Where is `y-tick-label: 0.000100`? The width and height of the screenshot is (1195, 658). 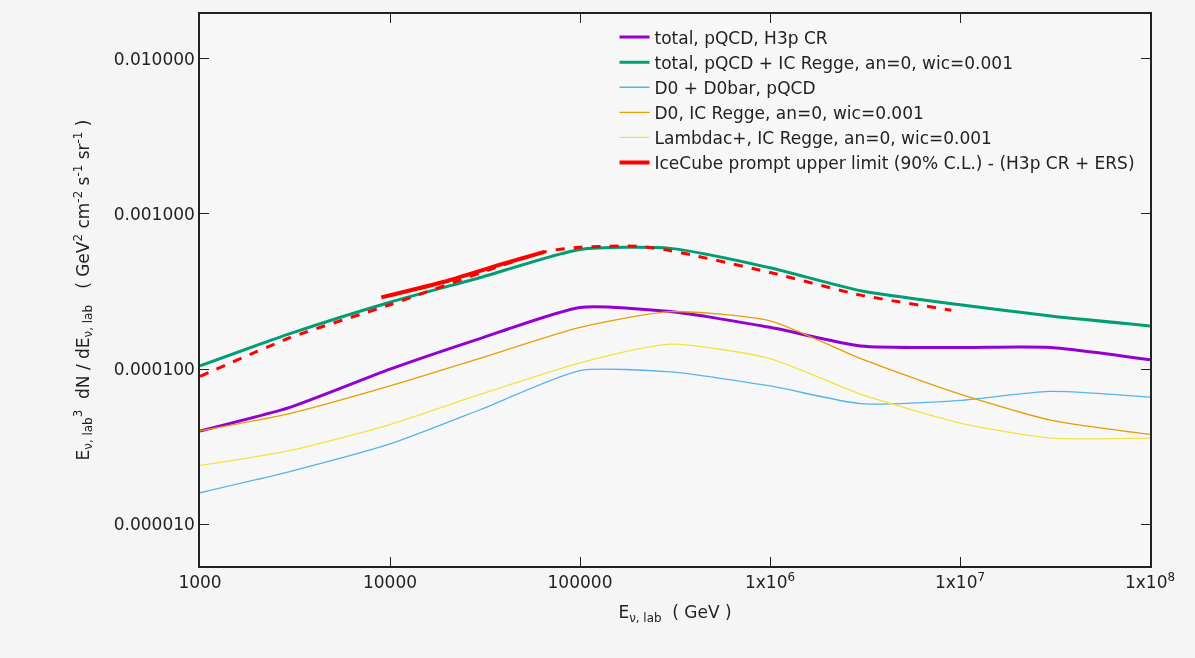
y-tick-label: 0.000100 is located at coordinates (154, 369).